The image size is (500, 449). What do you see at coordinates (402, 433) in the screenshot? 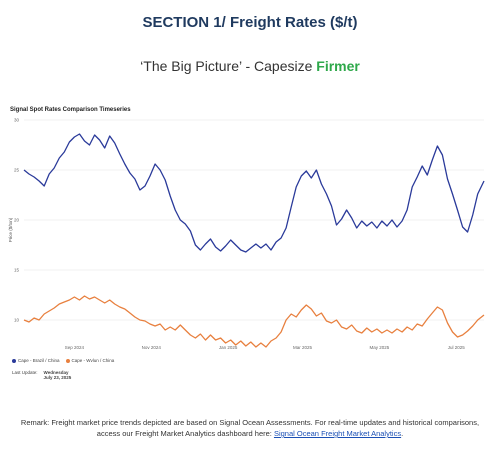
I see `remark-end: .` at bounding box center [402, 433].